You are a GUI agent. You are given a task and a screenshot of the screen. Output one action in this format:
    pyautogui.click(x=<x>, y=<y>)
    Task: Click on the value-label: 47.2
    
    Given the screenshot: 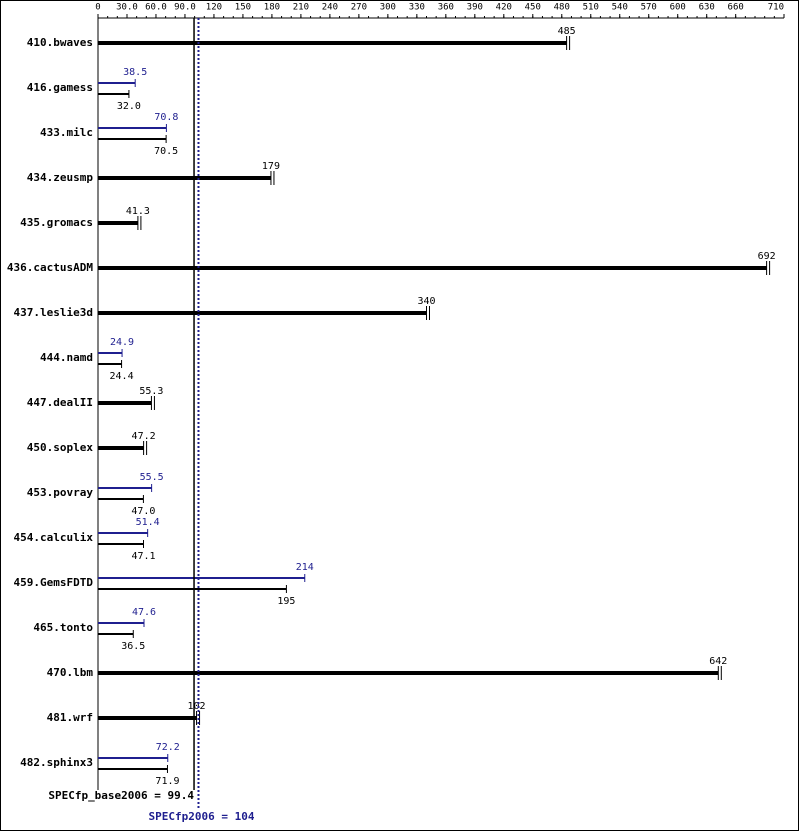 What is the action you would take?
    pyautogui.click(x=144, y=436)
    